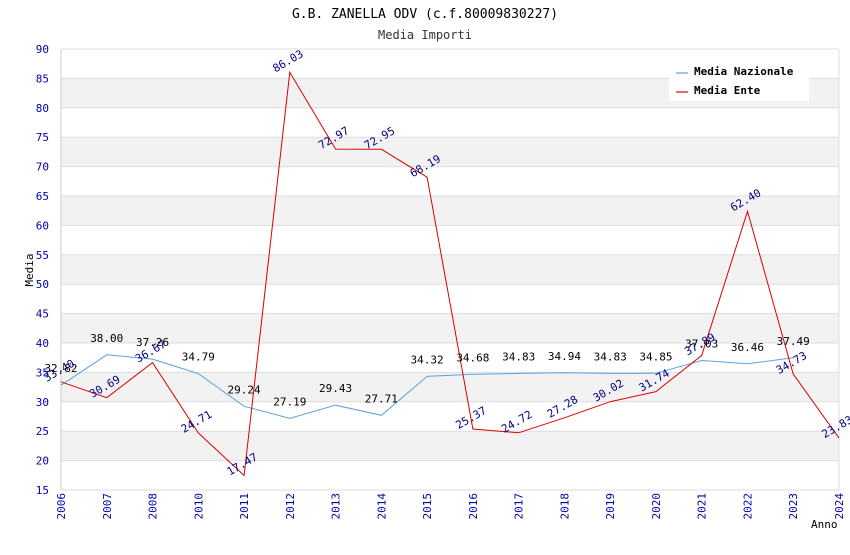 This screenshot has height=555, width=850. What do you see at coordinates (425, 14) in the screenshot?
I see `chart-title: G.B. ZANELLA ODV (c.f.80009830227)` at bounding box center [425, 14].